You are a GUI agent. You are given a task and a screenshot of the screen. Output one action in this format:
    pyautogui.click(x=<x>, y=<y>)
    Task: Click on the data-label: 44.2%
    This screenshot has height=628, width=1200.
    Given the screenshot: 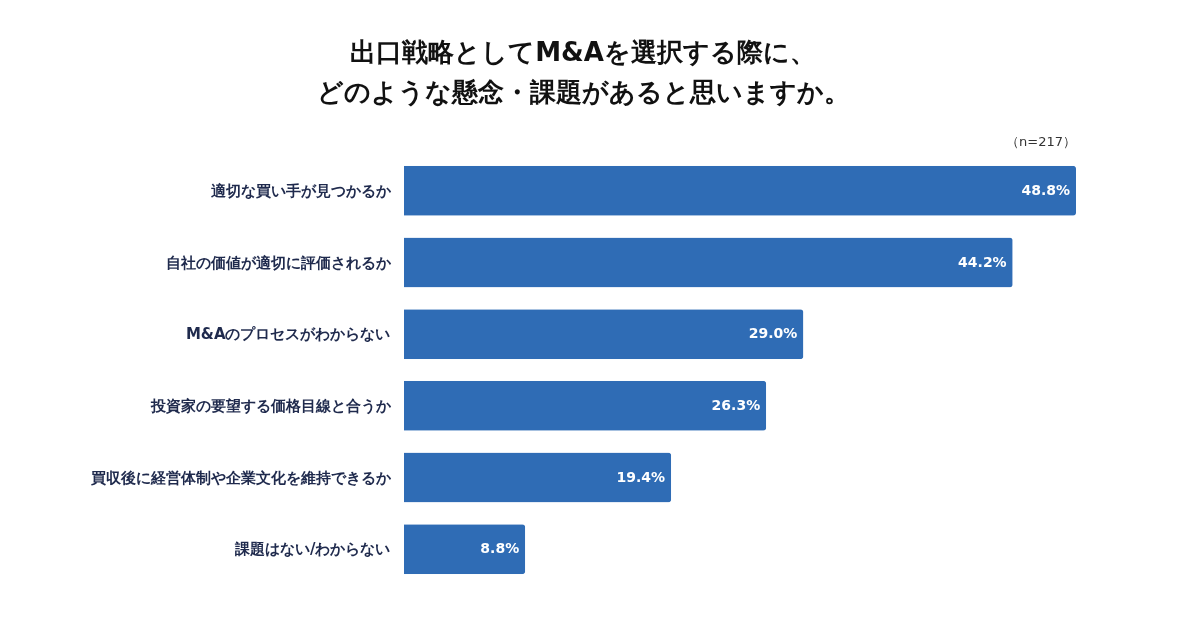 What is the action you would take?
    pyautogui.click(x=982, y=261)
    